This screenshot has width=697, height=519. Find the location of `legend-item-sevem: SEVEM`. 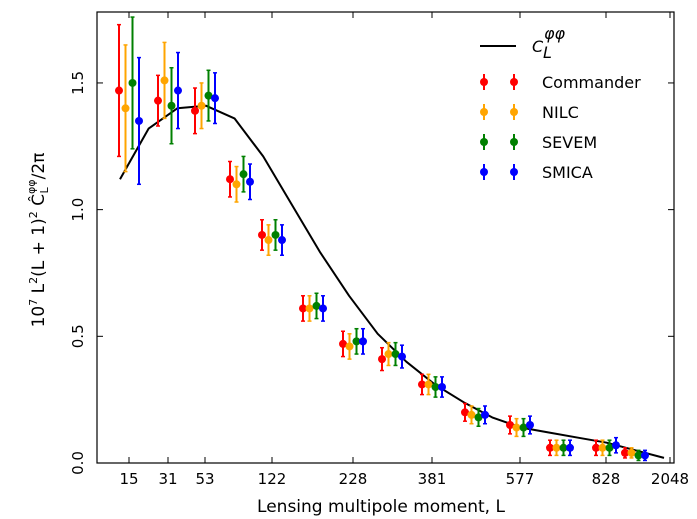

legend-item-sevem: SEVEM is located at coordinates (538, 142).